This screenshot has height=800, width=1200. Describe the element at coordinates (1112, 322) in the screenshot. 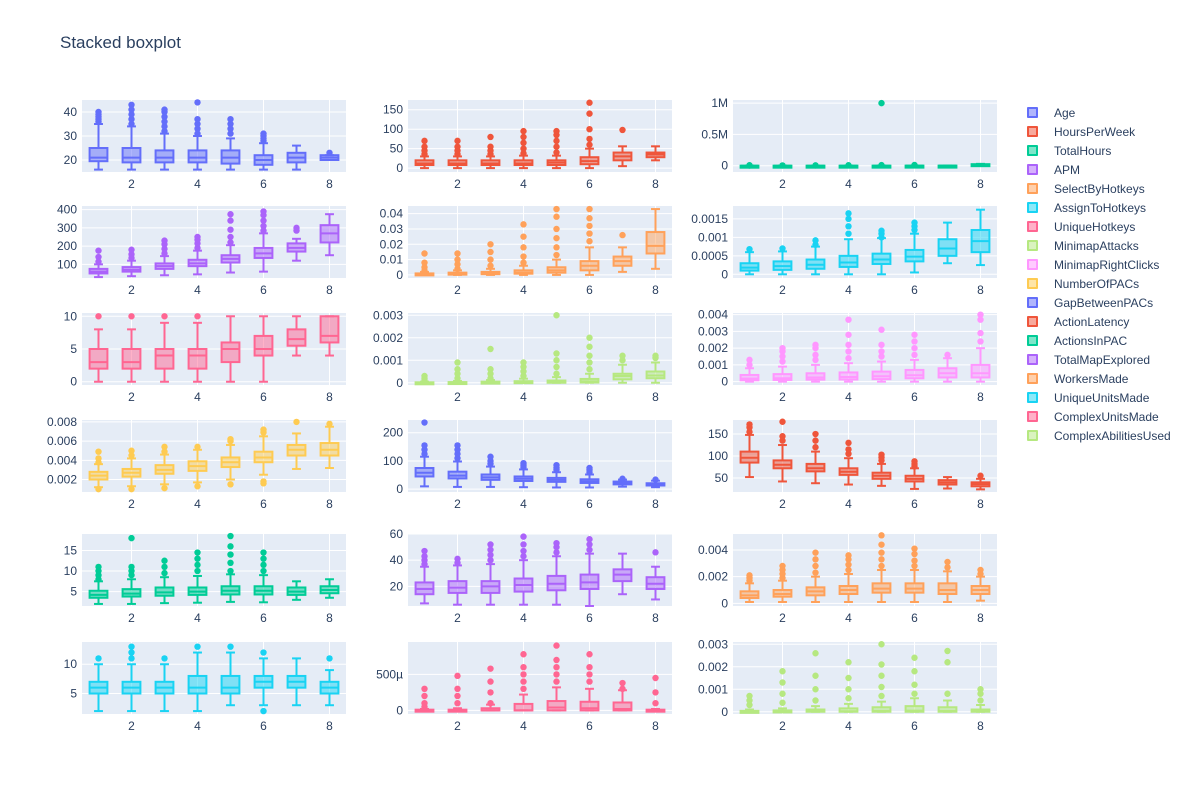

I see `legend-item: ActionLatency` at that location.